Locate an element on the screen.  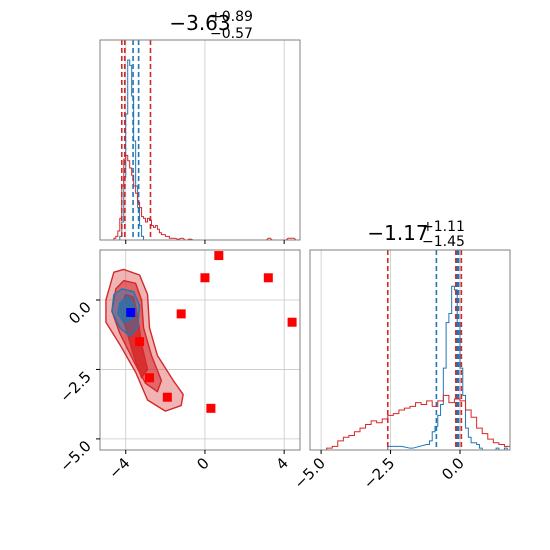
marginal-y-frame is located at coordinates (410, 350).